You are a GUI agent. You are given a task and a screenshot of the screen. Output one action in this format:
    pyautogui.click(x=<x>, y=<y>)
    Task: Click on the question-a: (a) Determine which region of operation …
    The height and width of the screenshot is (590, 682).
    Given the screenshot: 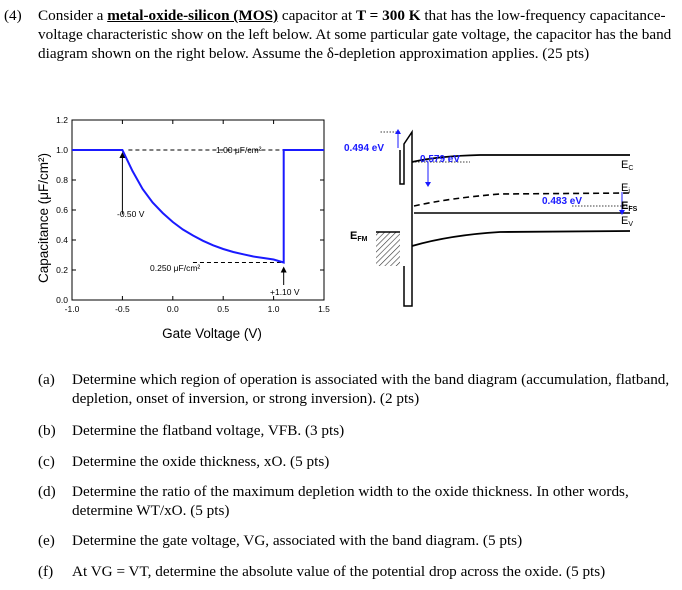 What is the action you would take?
    pyautogui.click(x=356, y=389)
    